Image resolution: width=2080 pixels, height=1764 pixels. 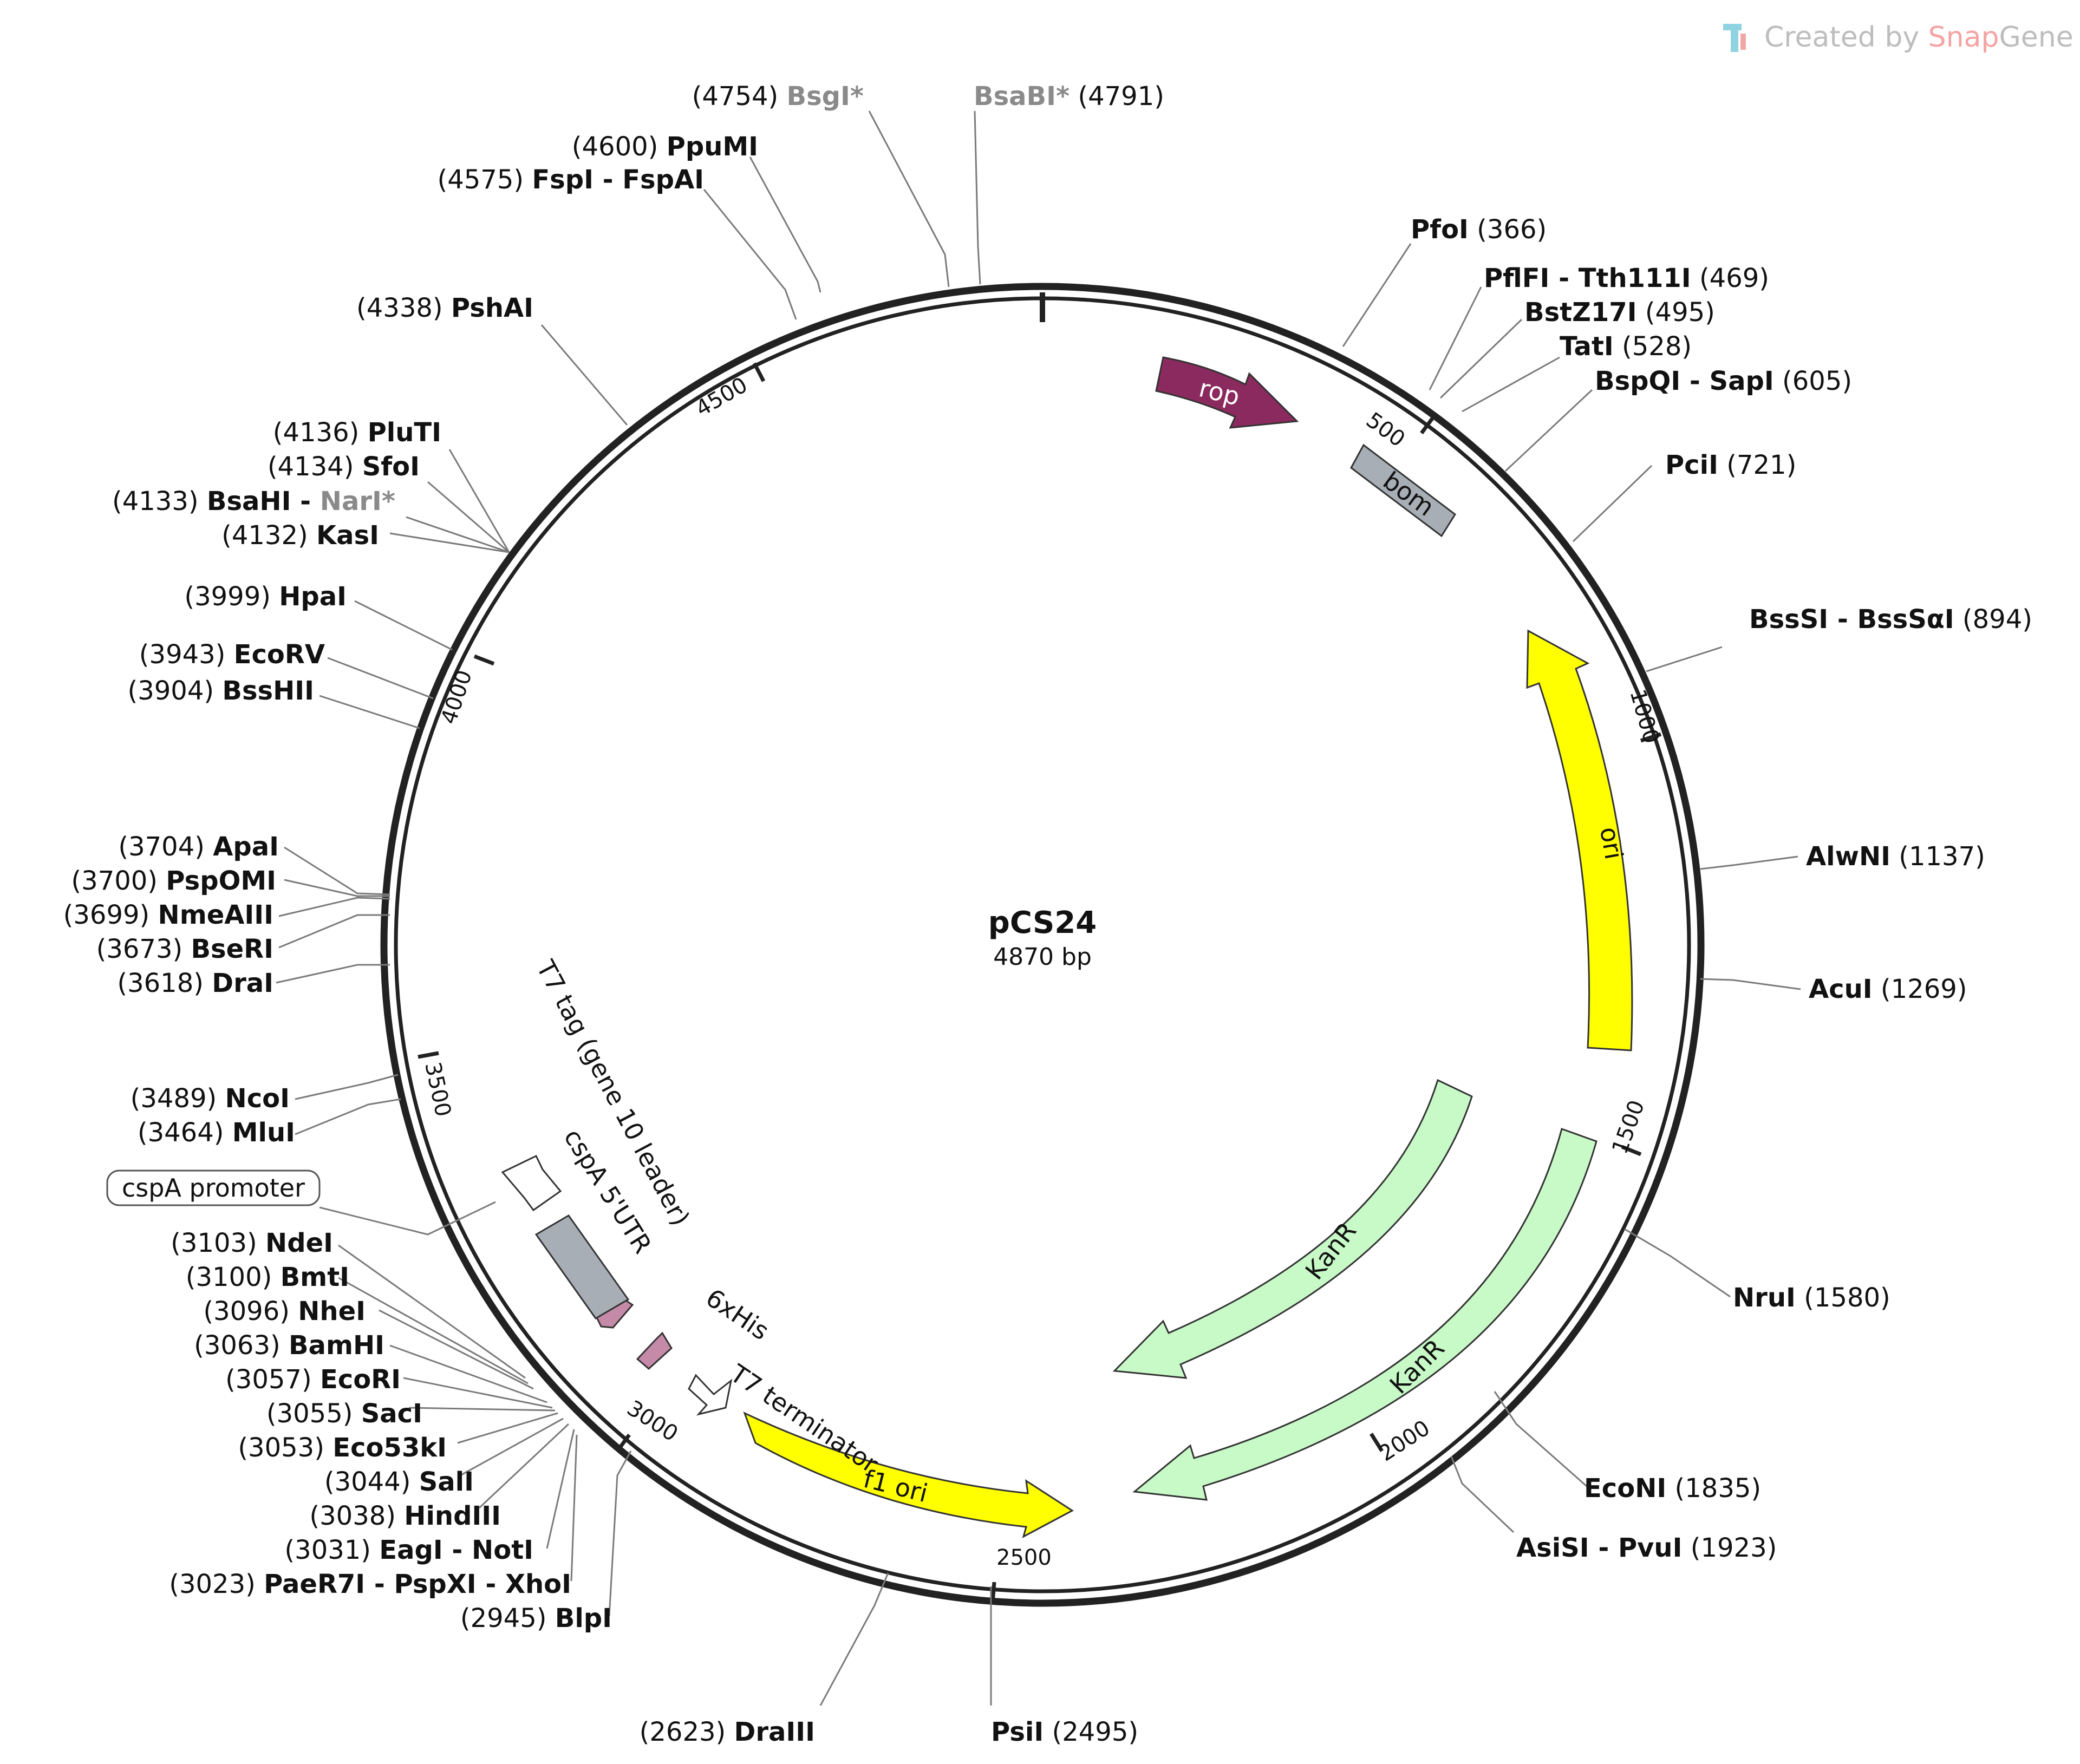 I want to click on enzyme-sali: (3044) SalI, so click(x=399, y=1482).